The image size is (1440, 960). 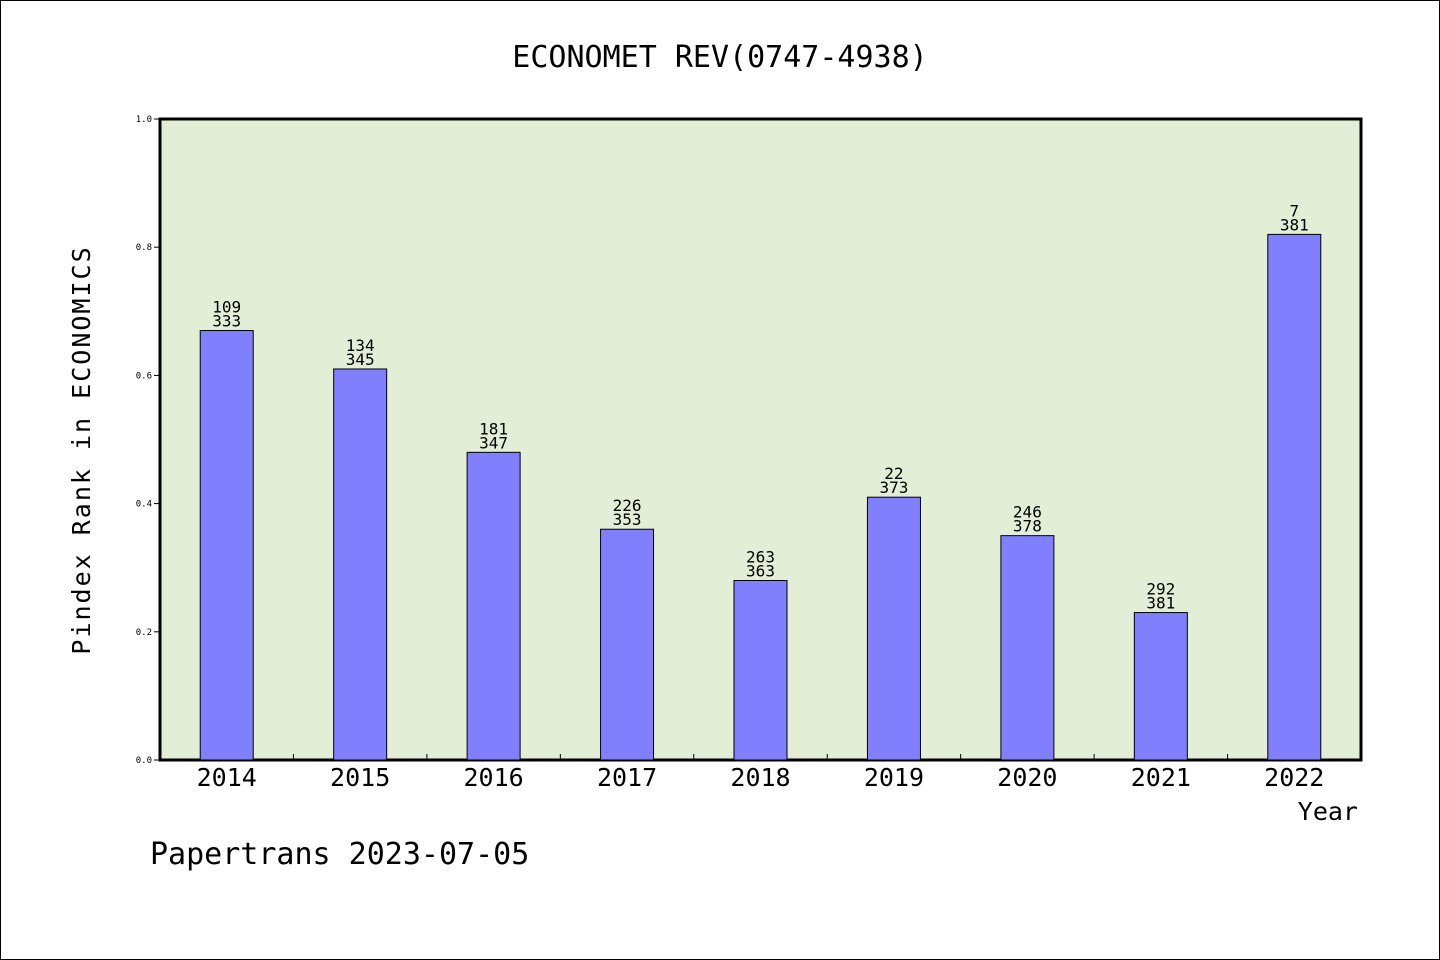 What do you see at coordinates (227, 777) in the screenshot?
I see `x-tick-label: 2014` at bounding box center [227, 777].